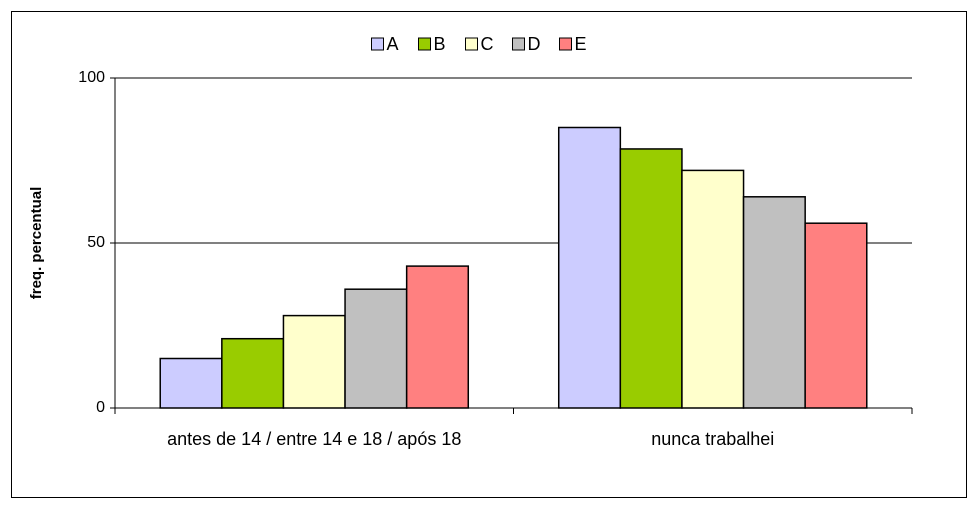 Image resolution: width=978 pixels, height=511 pixels. Describe the element at coordinates (440, 44) in the screenshot. I see `legend-label: B` at that location.